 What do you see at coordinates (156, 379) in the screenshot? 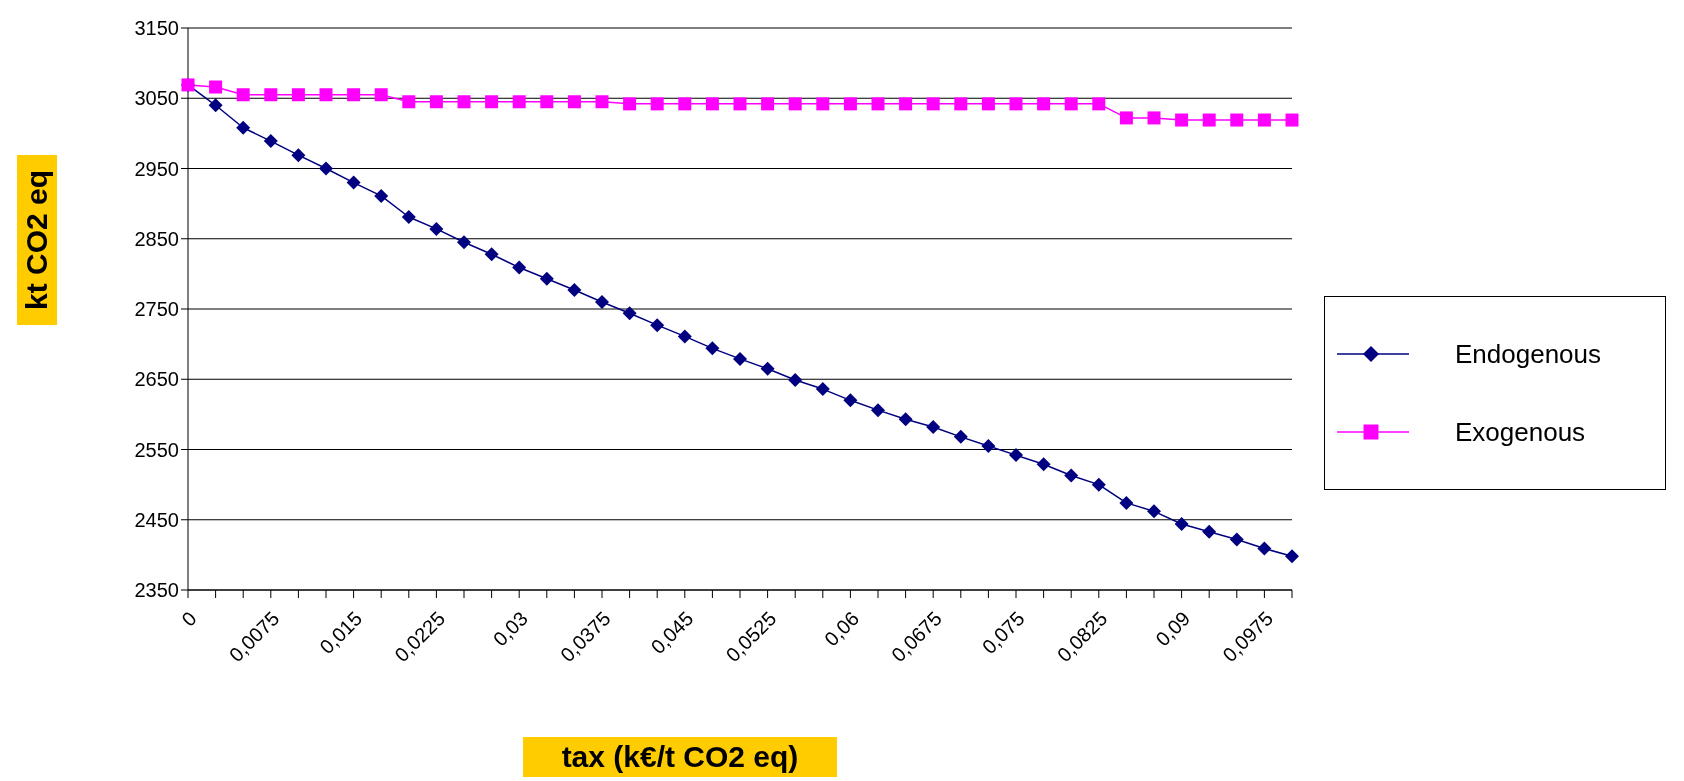
I see `y-tick-label: 2650` at bounding box center [156, 379].